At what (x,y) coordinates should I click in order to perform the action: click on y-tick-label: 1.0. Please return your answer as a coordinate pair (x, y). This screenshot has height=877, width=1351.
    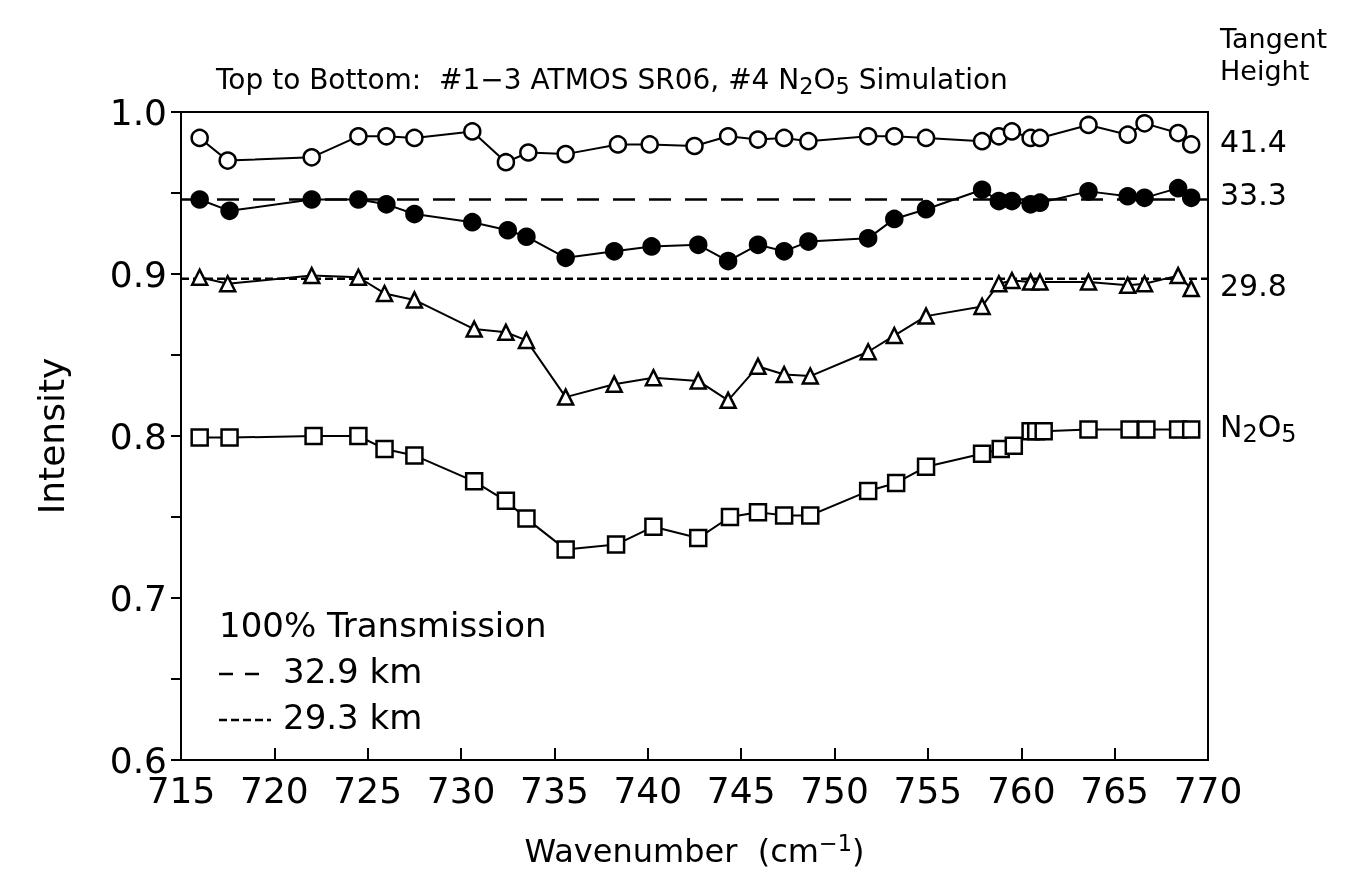
    Looking at the image, I should click on (138, 112).